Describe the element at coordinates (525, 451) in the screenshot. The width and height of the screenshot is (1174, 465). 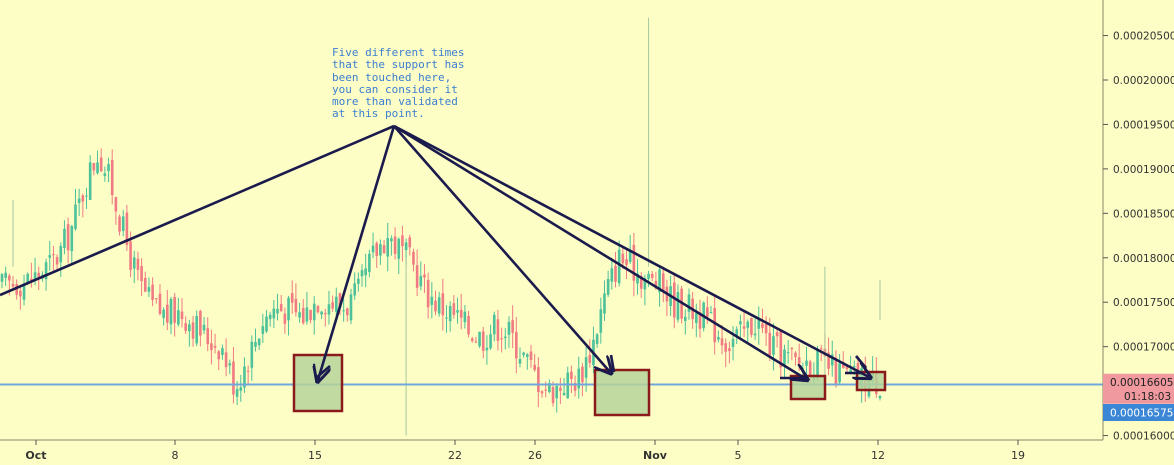
I see `time-axis: Oct 8 15 22 26 Nov 5 12 19` at that location.